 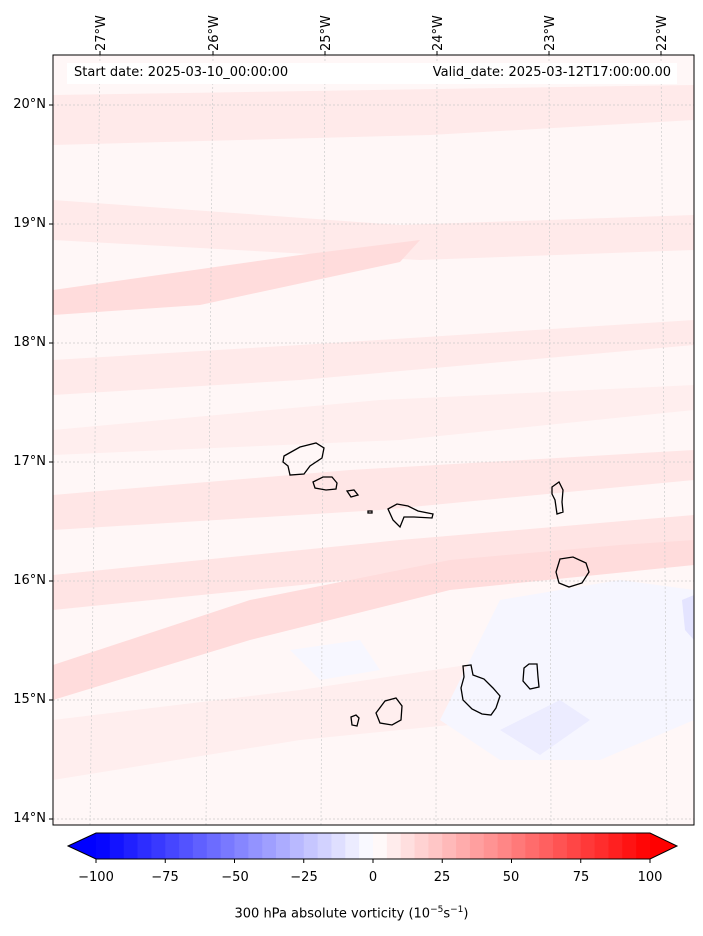 I want to click on island-boa-vista, so click(x=572, y=572).